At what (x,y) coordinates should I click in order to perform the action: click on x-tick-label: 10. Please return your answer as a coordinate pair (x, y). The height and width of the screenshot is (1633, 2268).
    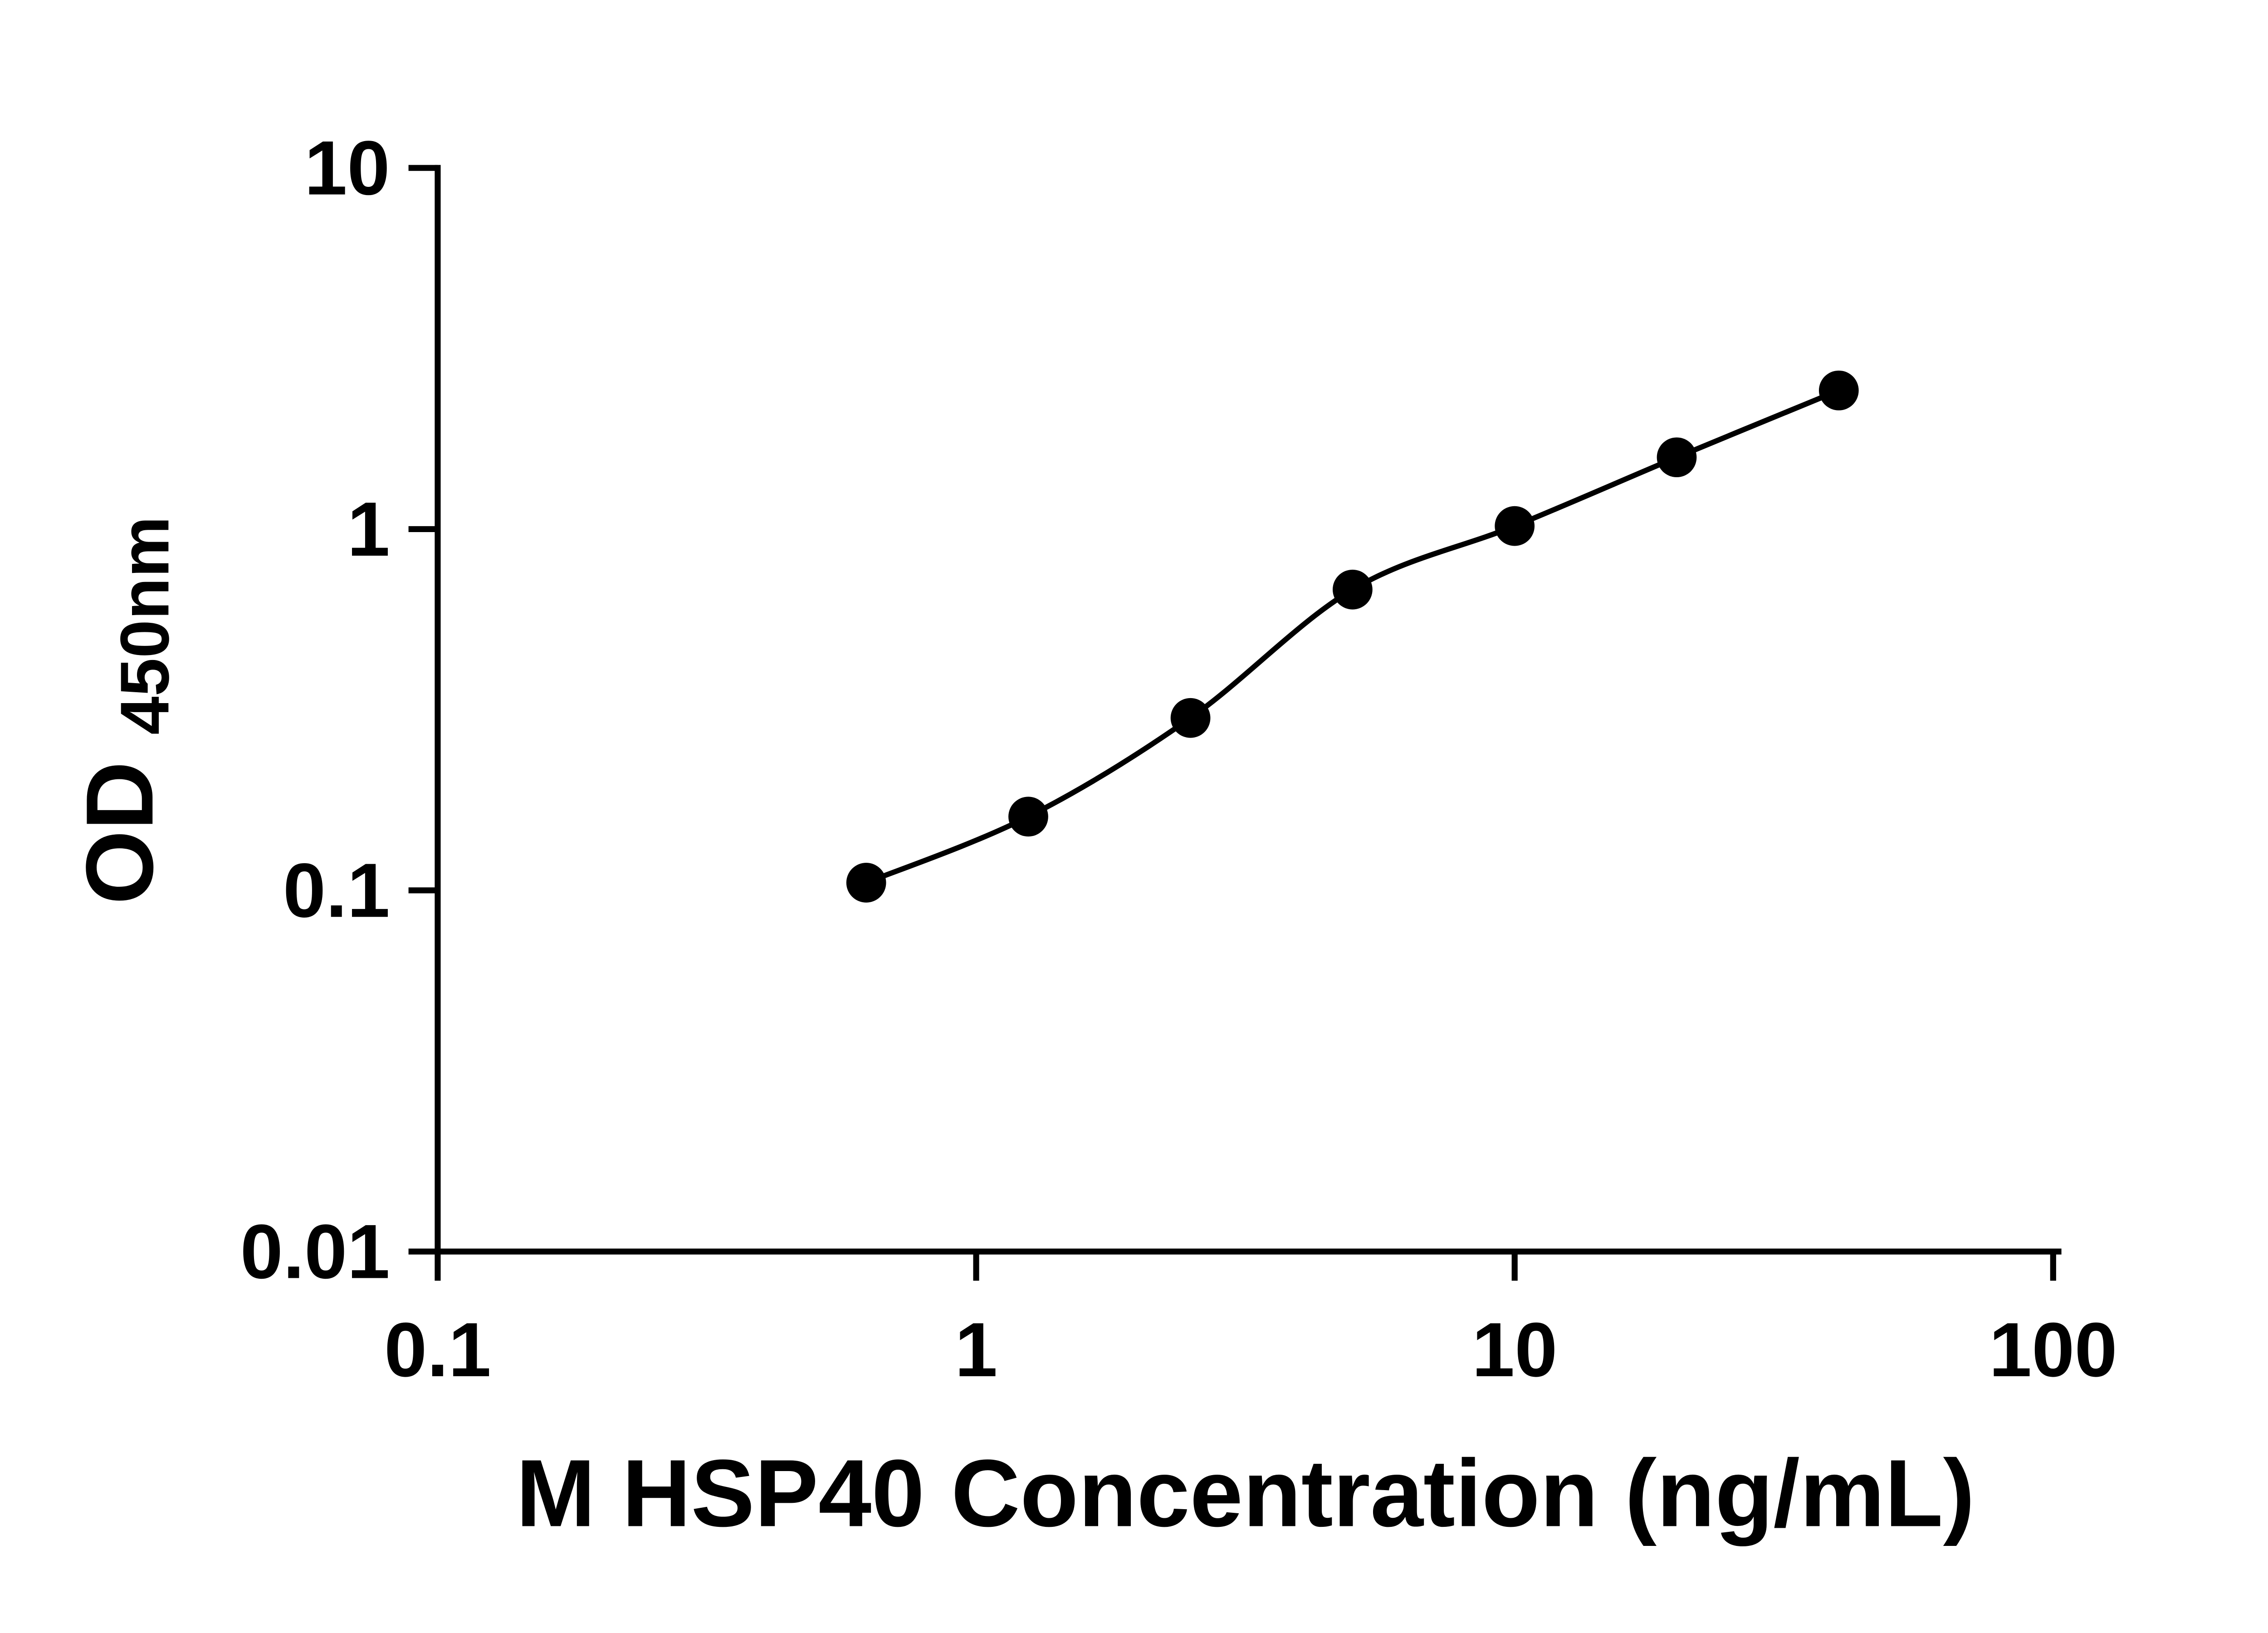
    Looking at the image, I should click on (1515, 1349).